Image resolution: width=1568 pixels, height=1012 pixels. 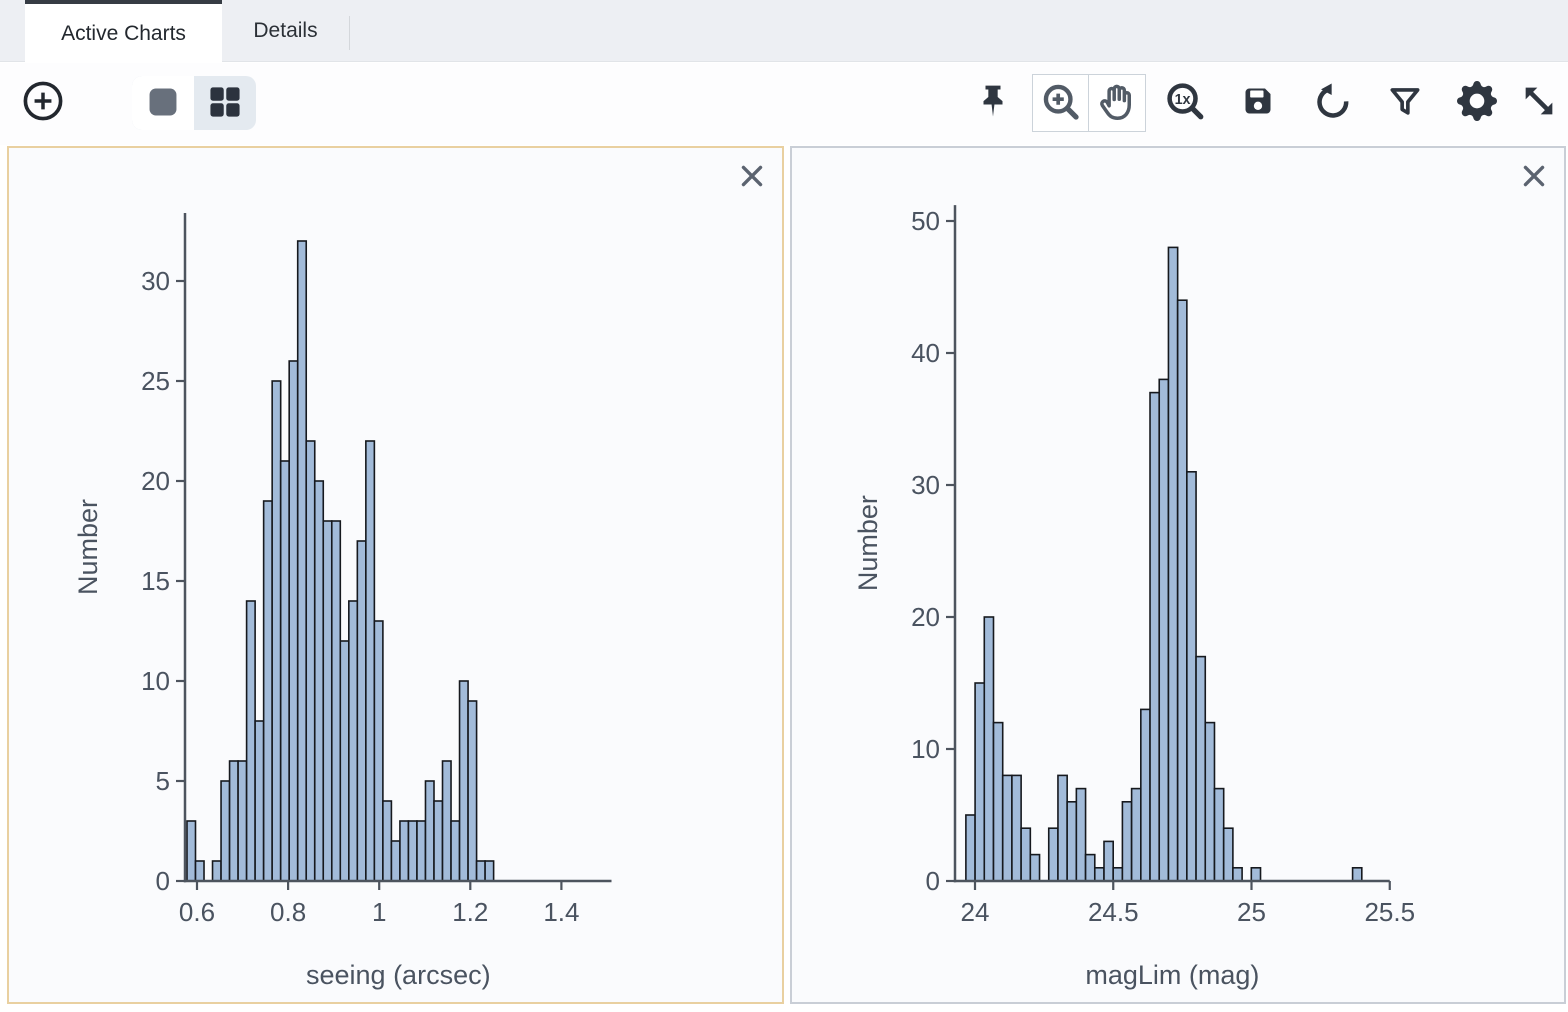 What do you see at coordinates (1113, 912) in the screenshot?
I see `x-tick-label: 24.5` at bounding box center [1113, 912].